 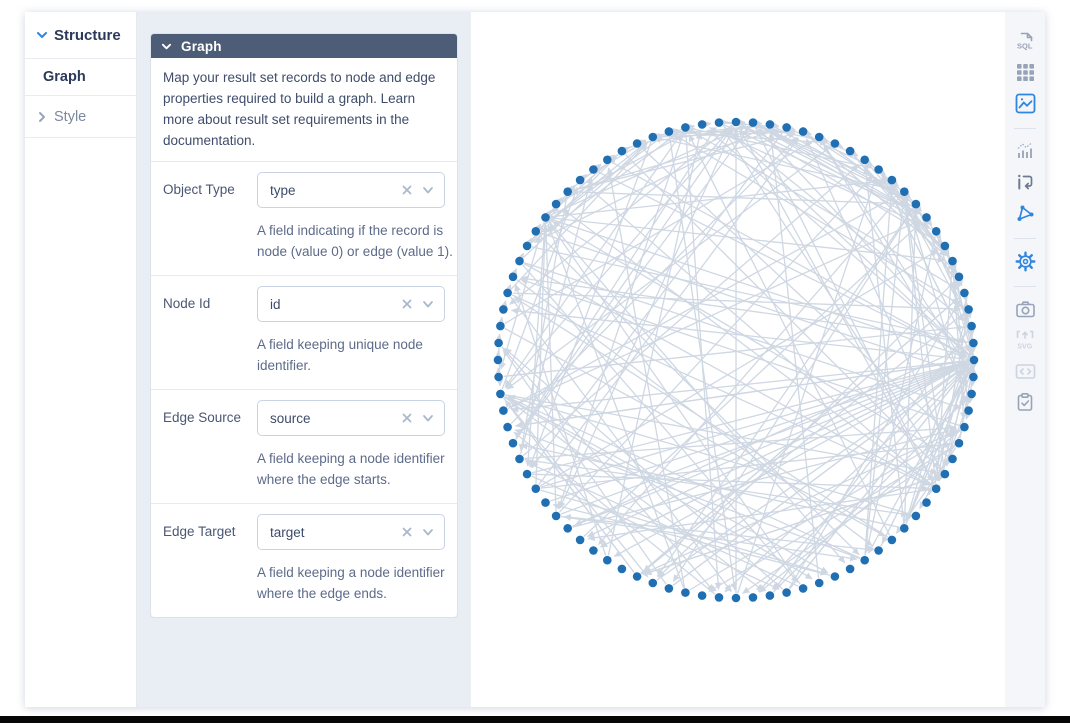 I want to click on field-label: Edge Target, so click(x=199, y=531).